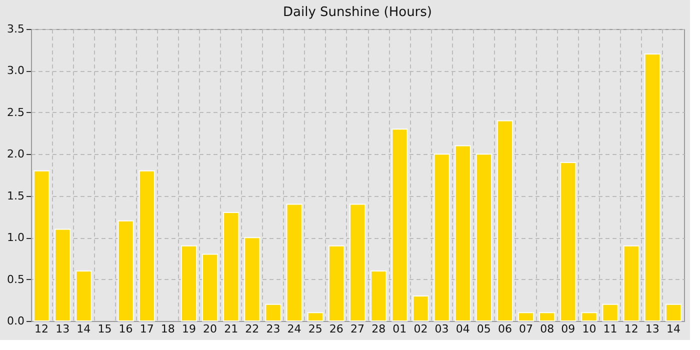 This screenshot has height=350, width=700. I want to click on x-tick-label: 08, so click(547, 329).